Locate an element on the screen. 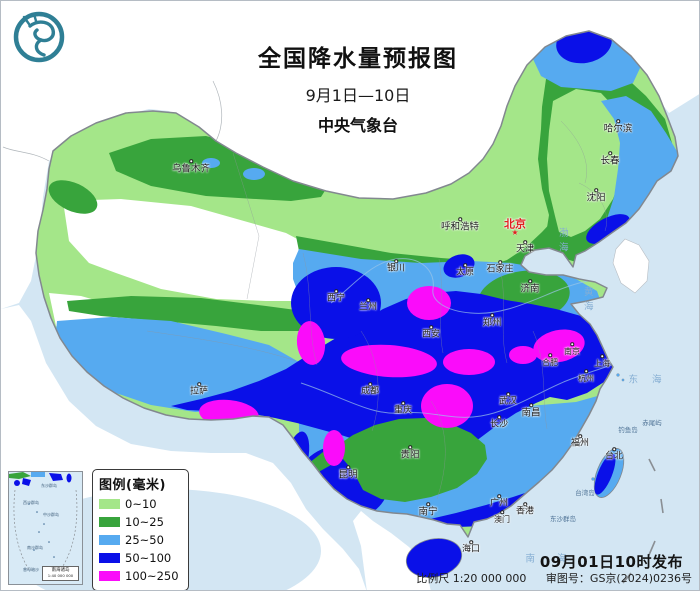 Image resolution: width=700 pixels, height=591 pixels. legend-title: 图例(毫米) is located at coordinates (132, 485).